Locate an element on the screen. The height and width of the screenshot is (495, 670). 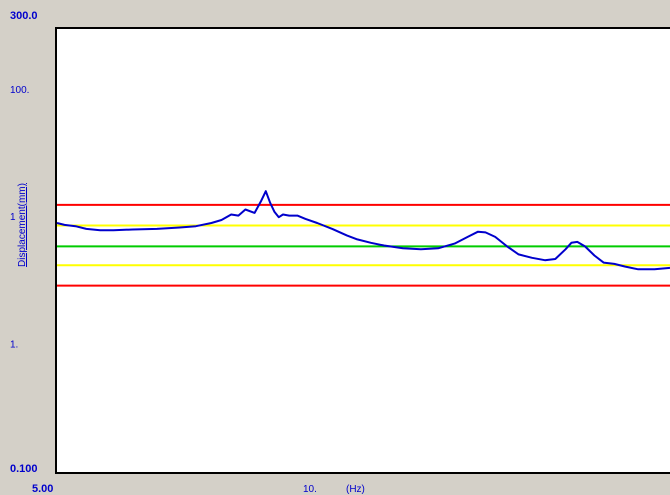
y-tick-label-2: 1 is located at coordinates (13, 217).